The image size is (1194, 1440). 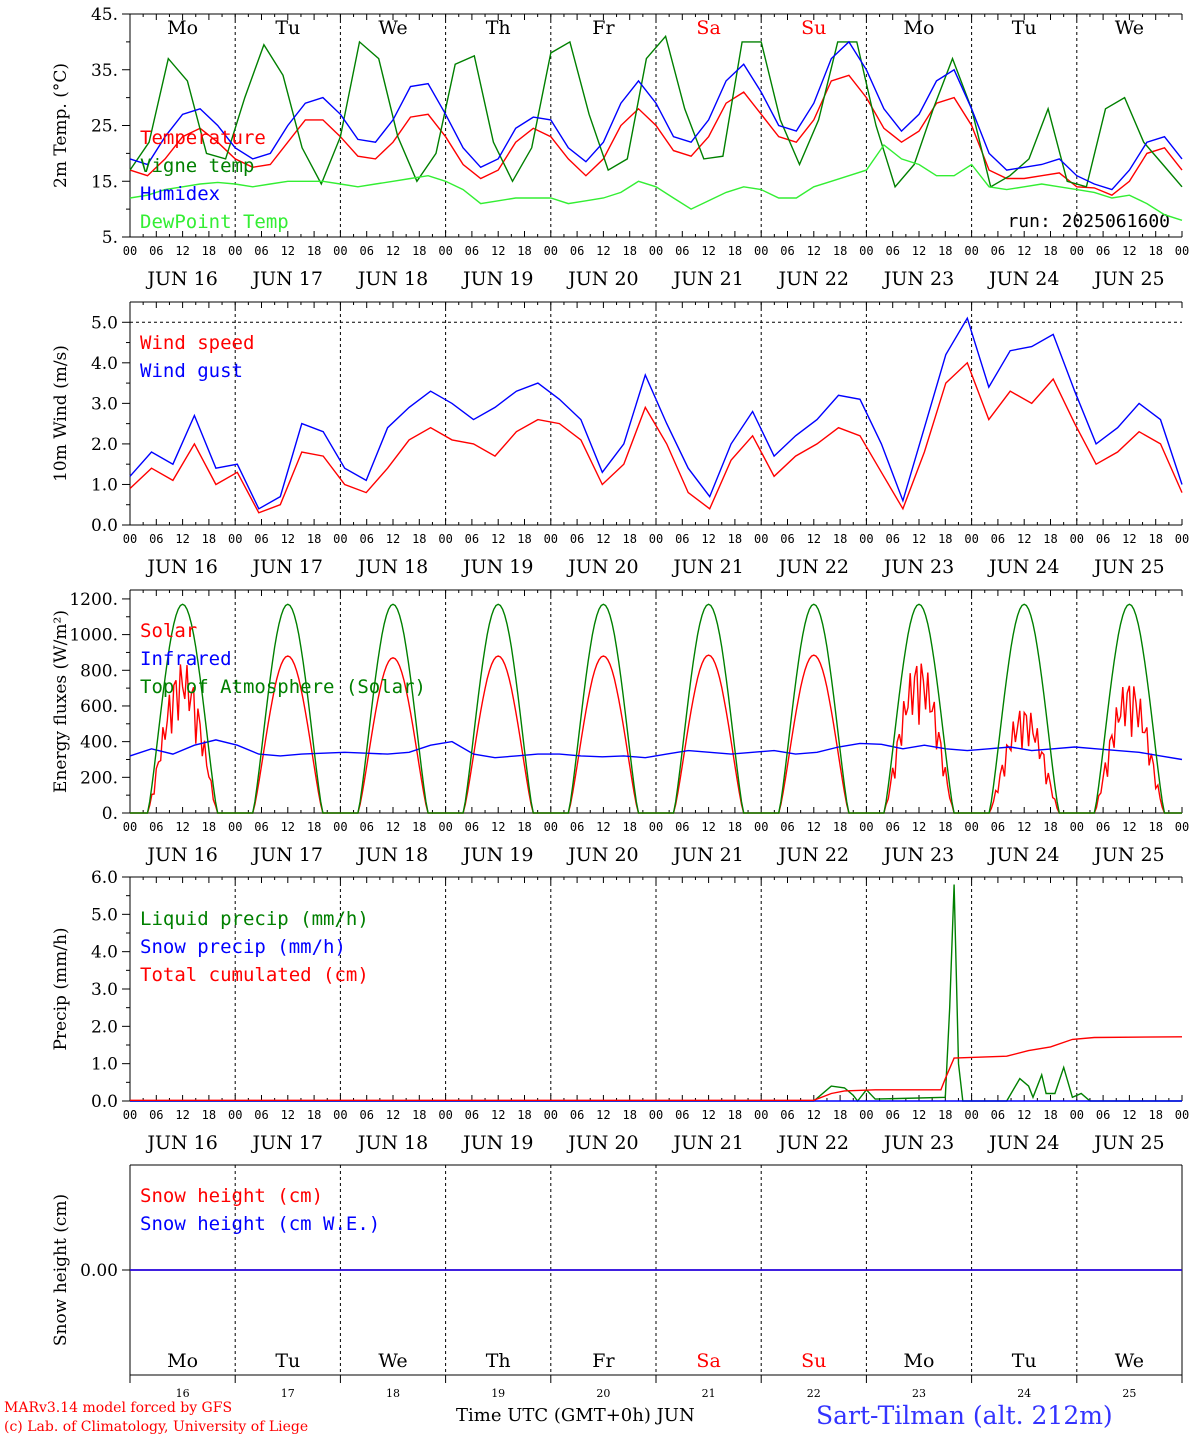 I want to click on series-line-infrared, so click(x=656, y=750).